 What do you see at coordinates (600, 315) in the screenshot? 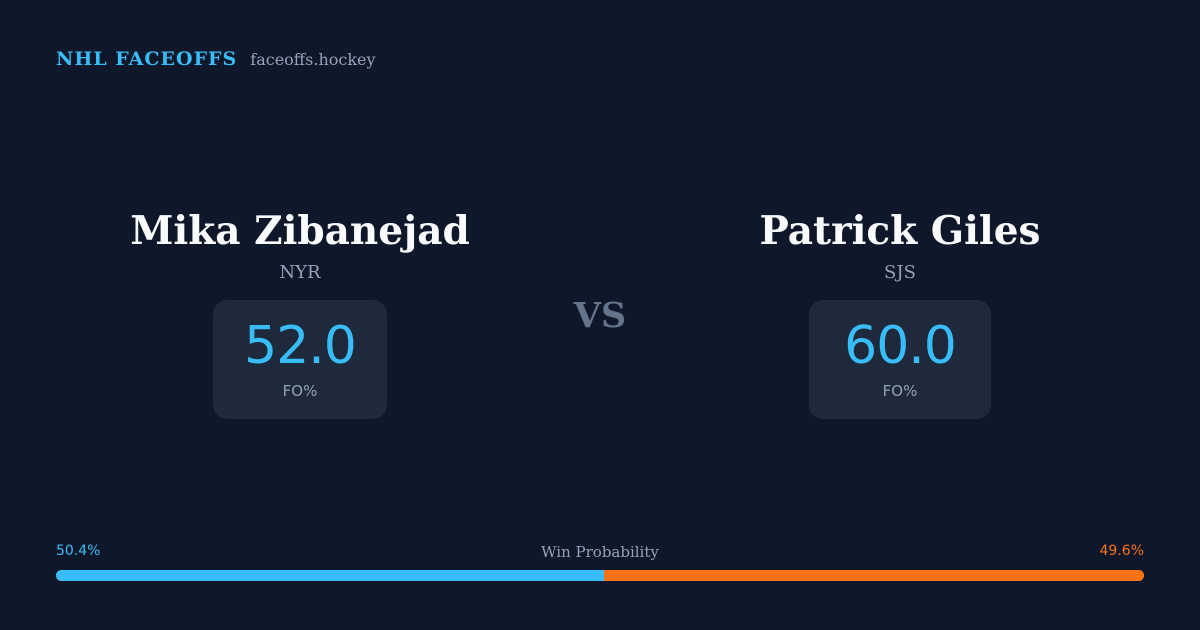
I see `versus-label: VS` at bounding box center [600, 315].